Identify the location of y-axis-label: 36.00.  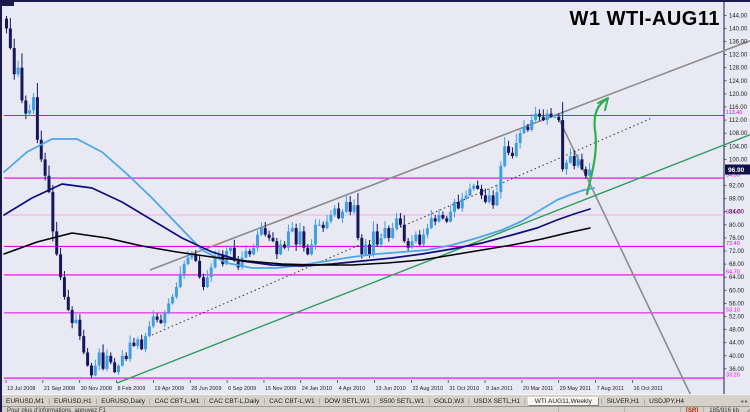
(737, 370).